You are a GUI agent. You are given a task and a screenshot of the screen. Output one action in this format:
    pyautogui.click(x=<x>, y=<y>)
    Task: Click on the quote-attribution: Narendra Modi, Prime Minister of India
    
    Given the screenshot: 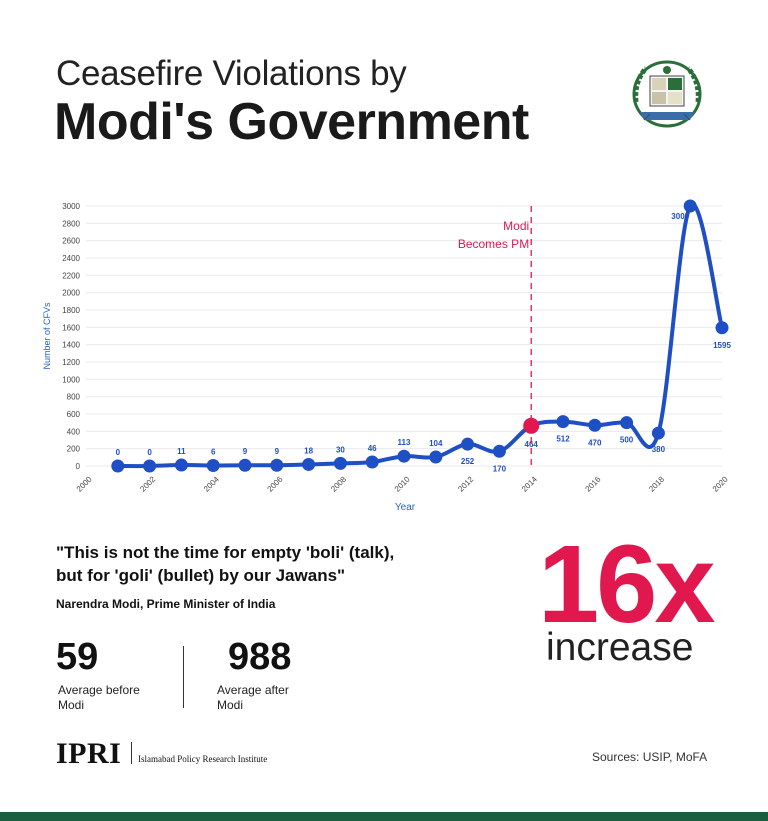 What is the action you would take?
    pyautogui.click(x=166, y=604)
    